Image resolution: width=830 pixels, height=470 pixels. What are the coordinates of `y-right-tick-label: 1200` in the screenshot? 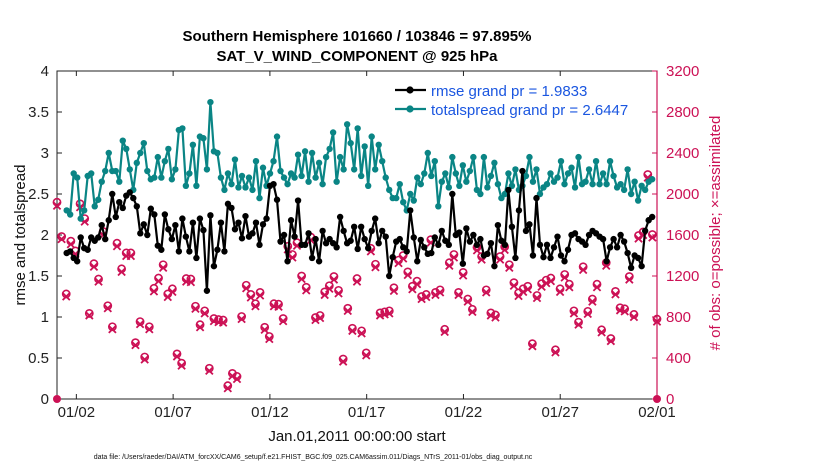 It's located at (682, 276).